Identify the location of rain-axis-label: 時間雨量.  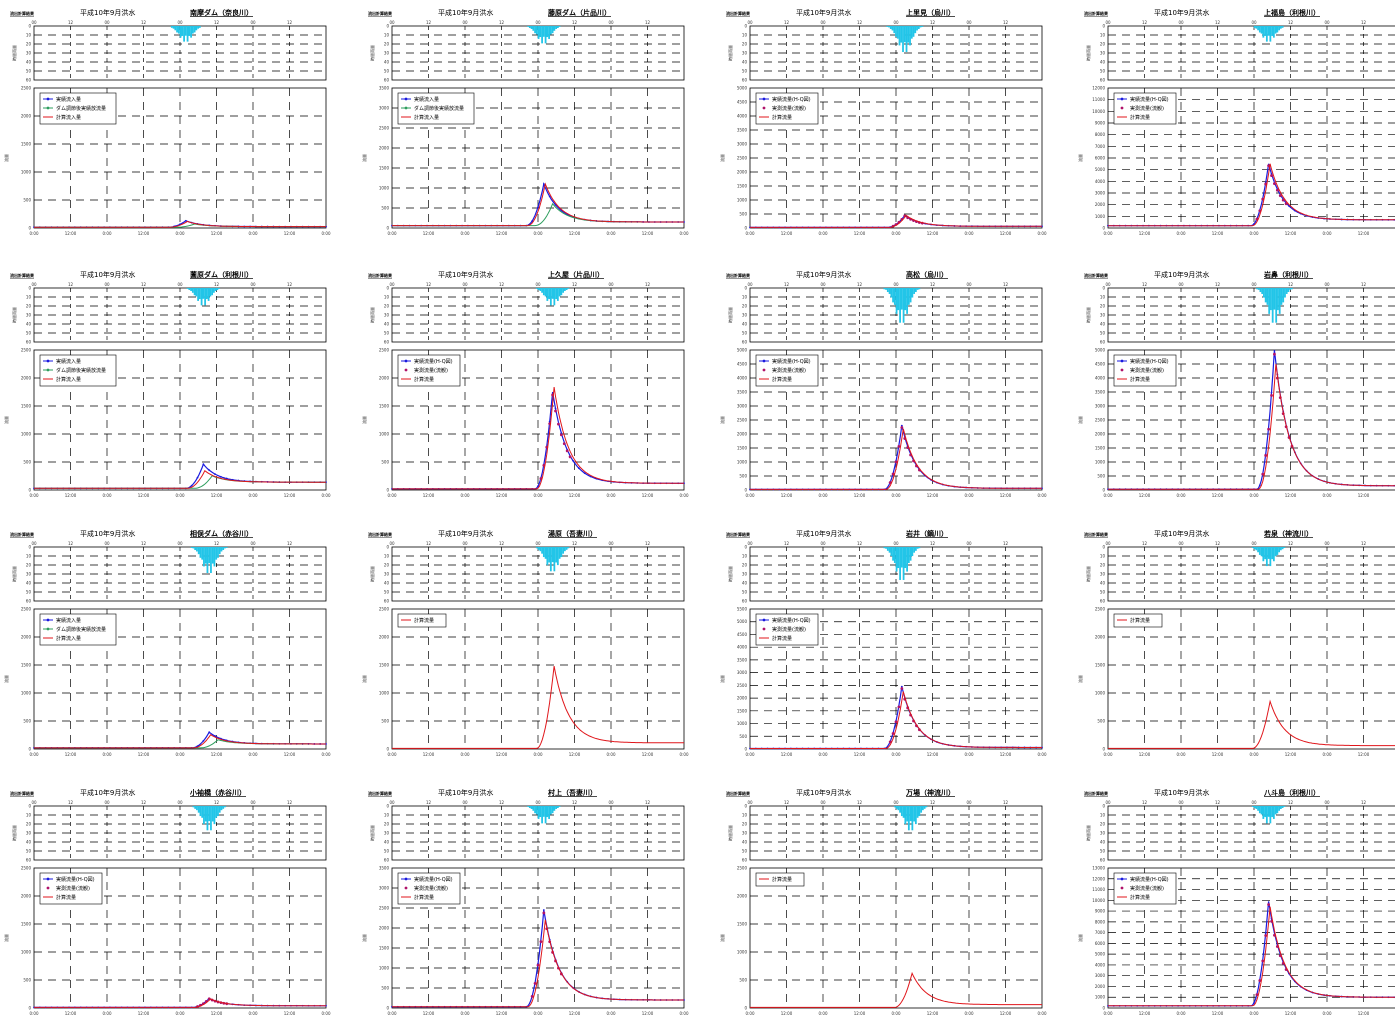
(730, 315).